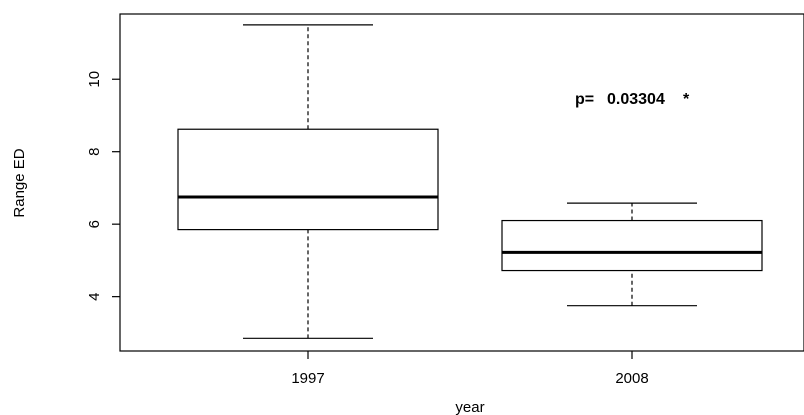 This screenshot has width=804, height=415. What do you see at coordinates (94, 152) in the screenshot?
I see `y-tick-label-8: 8` at bounding box center [94, 152].